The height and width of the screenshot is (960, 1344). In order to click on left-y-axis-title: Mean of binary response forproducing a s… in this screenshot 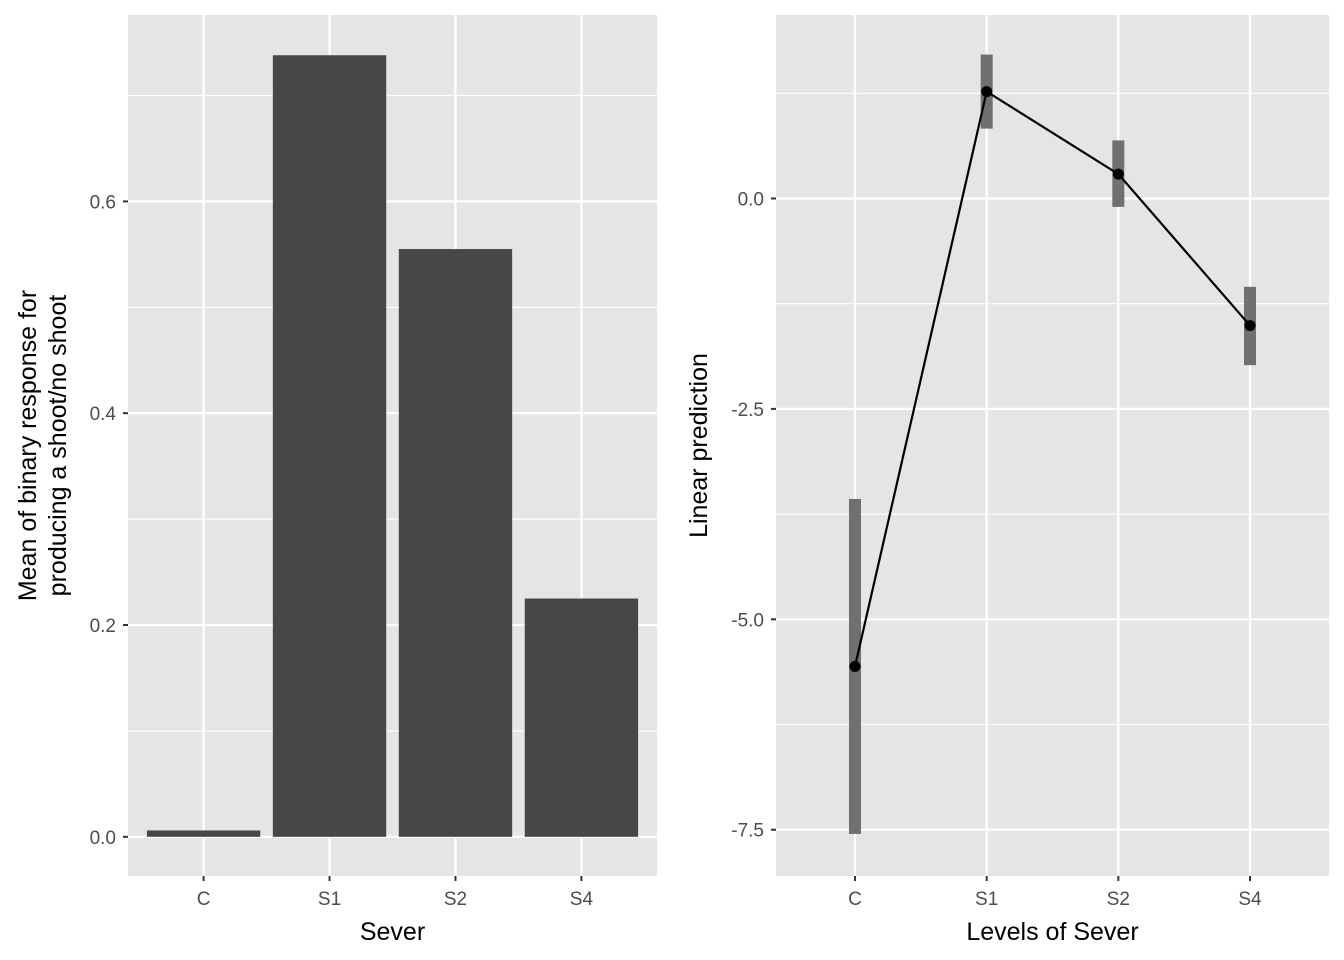, I will do `click(43, 445)`.